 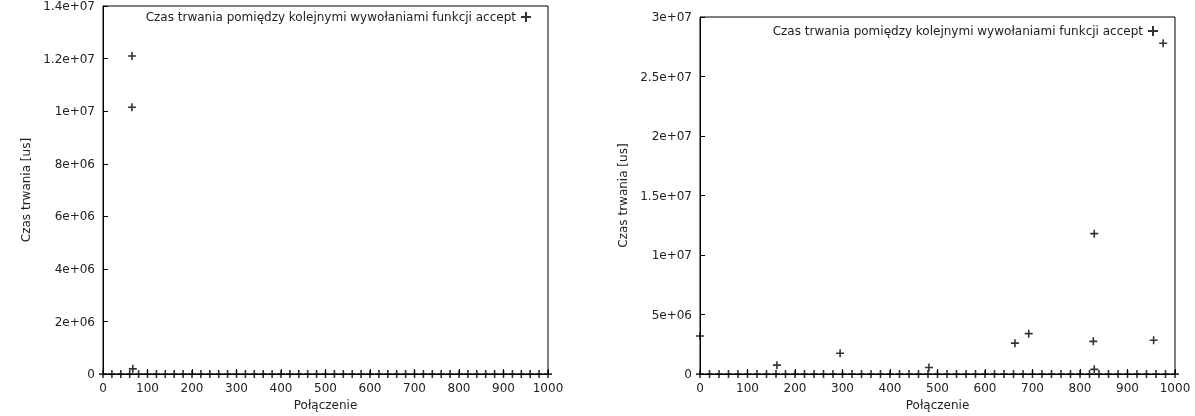 What do you see at coordinates (74, 163) in the screenshot?
I see `y-tick-label: 8e+06` at bounding box center [74, 163].